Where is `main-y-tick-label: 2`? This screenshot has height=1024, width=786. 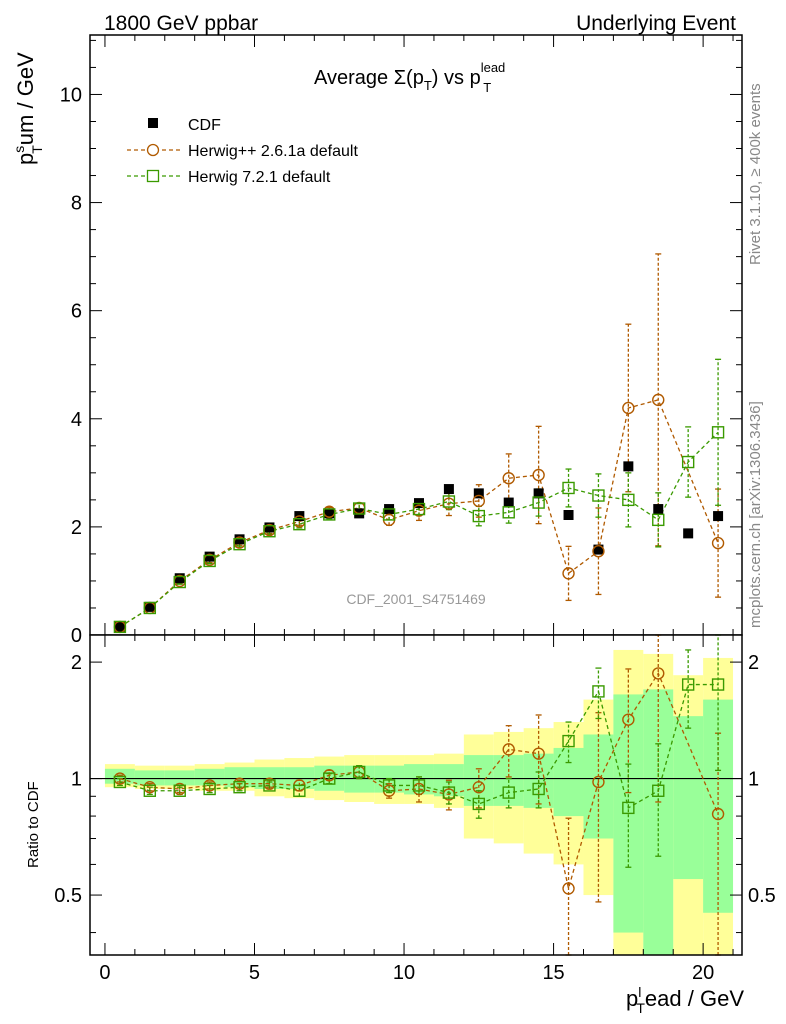
main-y-tick-label: 2 is located at coordinates (76, 528).